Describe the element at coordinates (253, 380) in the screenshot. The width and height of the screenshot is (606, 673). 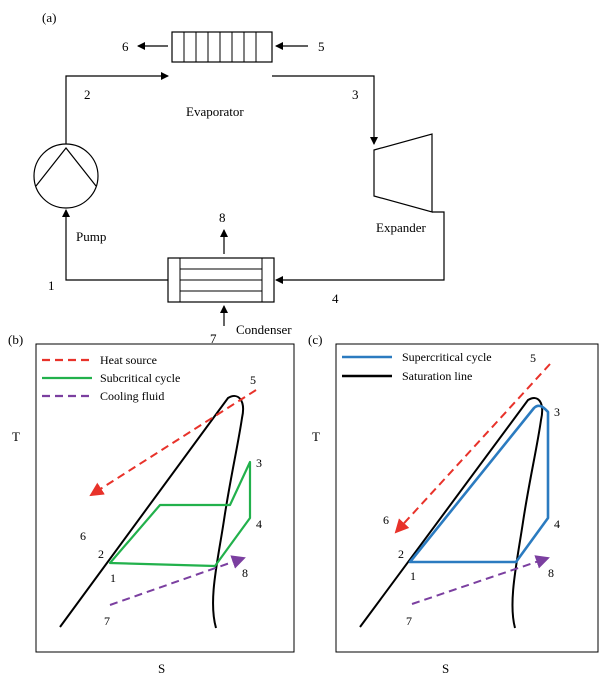
I see `b-point-5: 5` at that location.